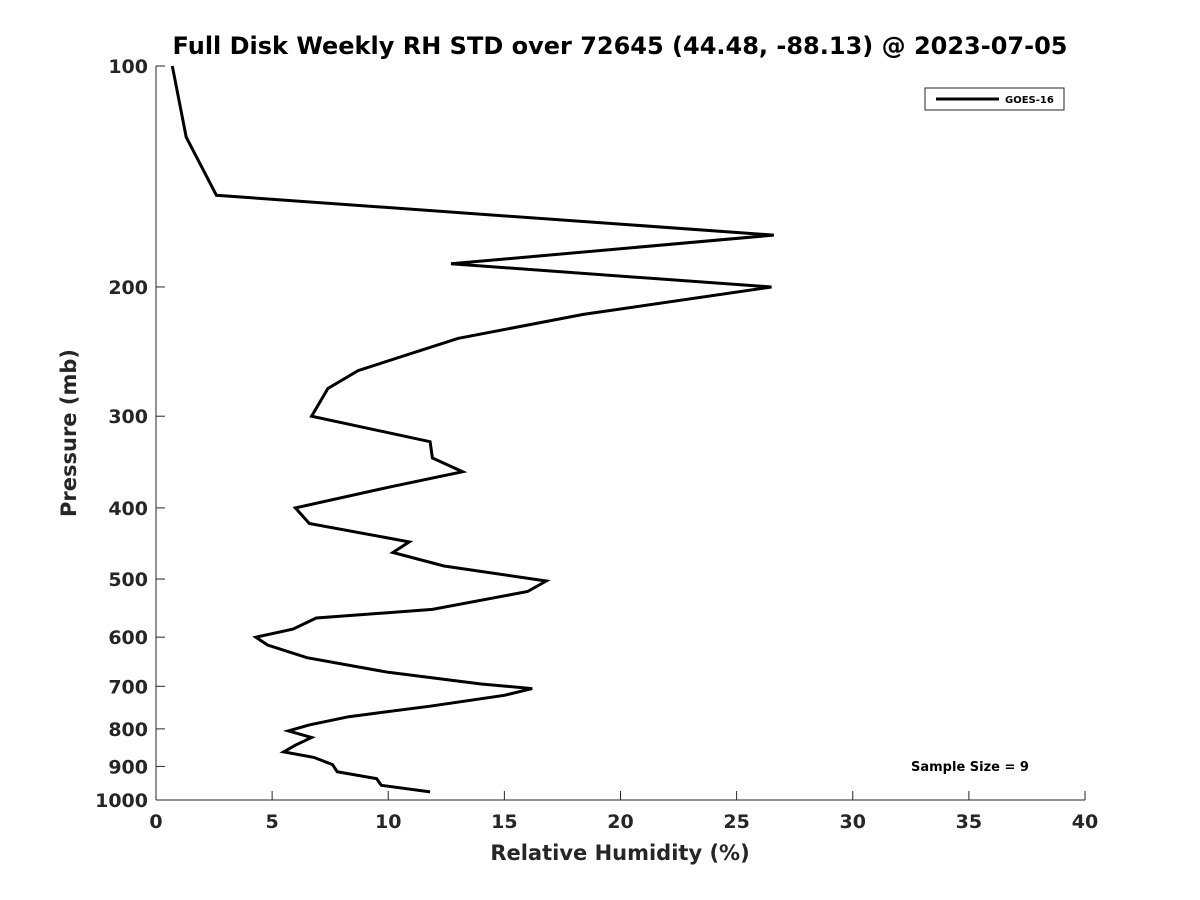 The image size is (1200, 900). What do you see at coordinates (272, 822) in the screenshot?
I see `x-tick-label: 5` at bounding box center [272, 822].